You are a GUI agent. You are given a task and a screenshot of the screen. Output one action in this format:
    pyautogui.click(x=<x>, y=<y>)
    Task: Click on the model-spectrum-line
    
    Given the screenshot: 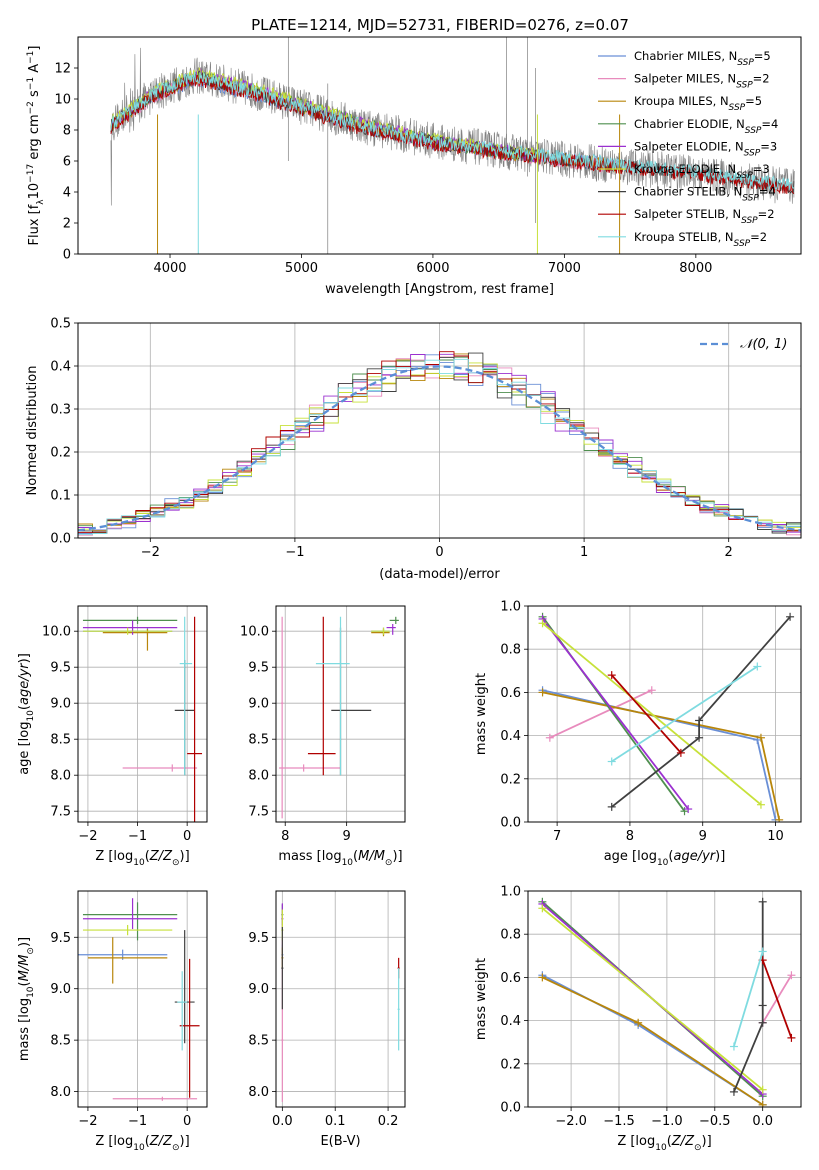 What is the action you would take?
    pyautogui.click(x=452, y=131)
    